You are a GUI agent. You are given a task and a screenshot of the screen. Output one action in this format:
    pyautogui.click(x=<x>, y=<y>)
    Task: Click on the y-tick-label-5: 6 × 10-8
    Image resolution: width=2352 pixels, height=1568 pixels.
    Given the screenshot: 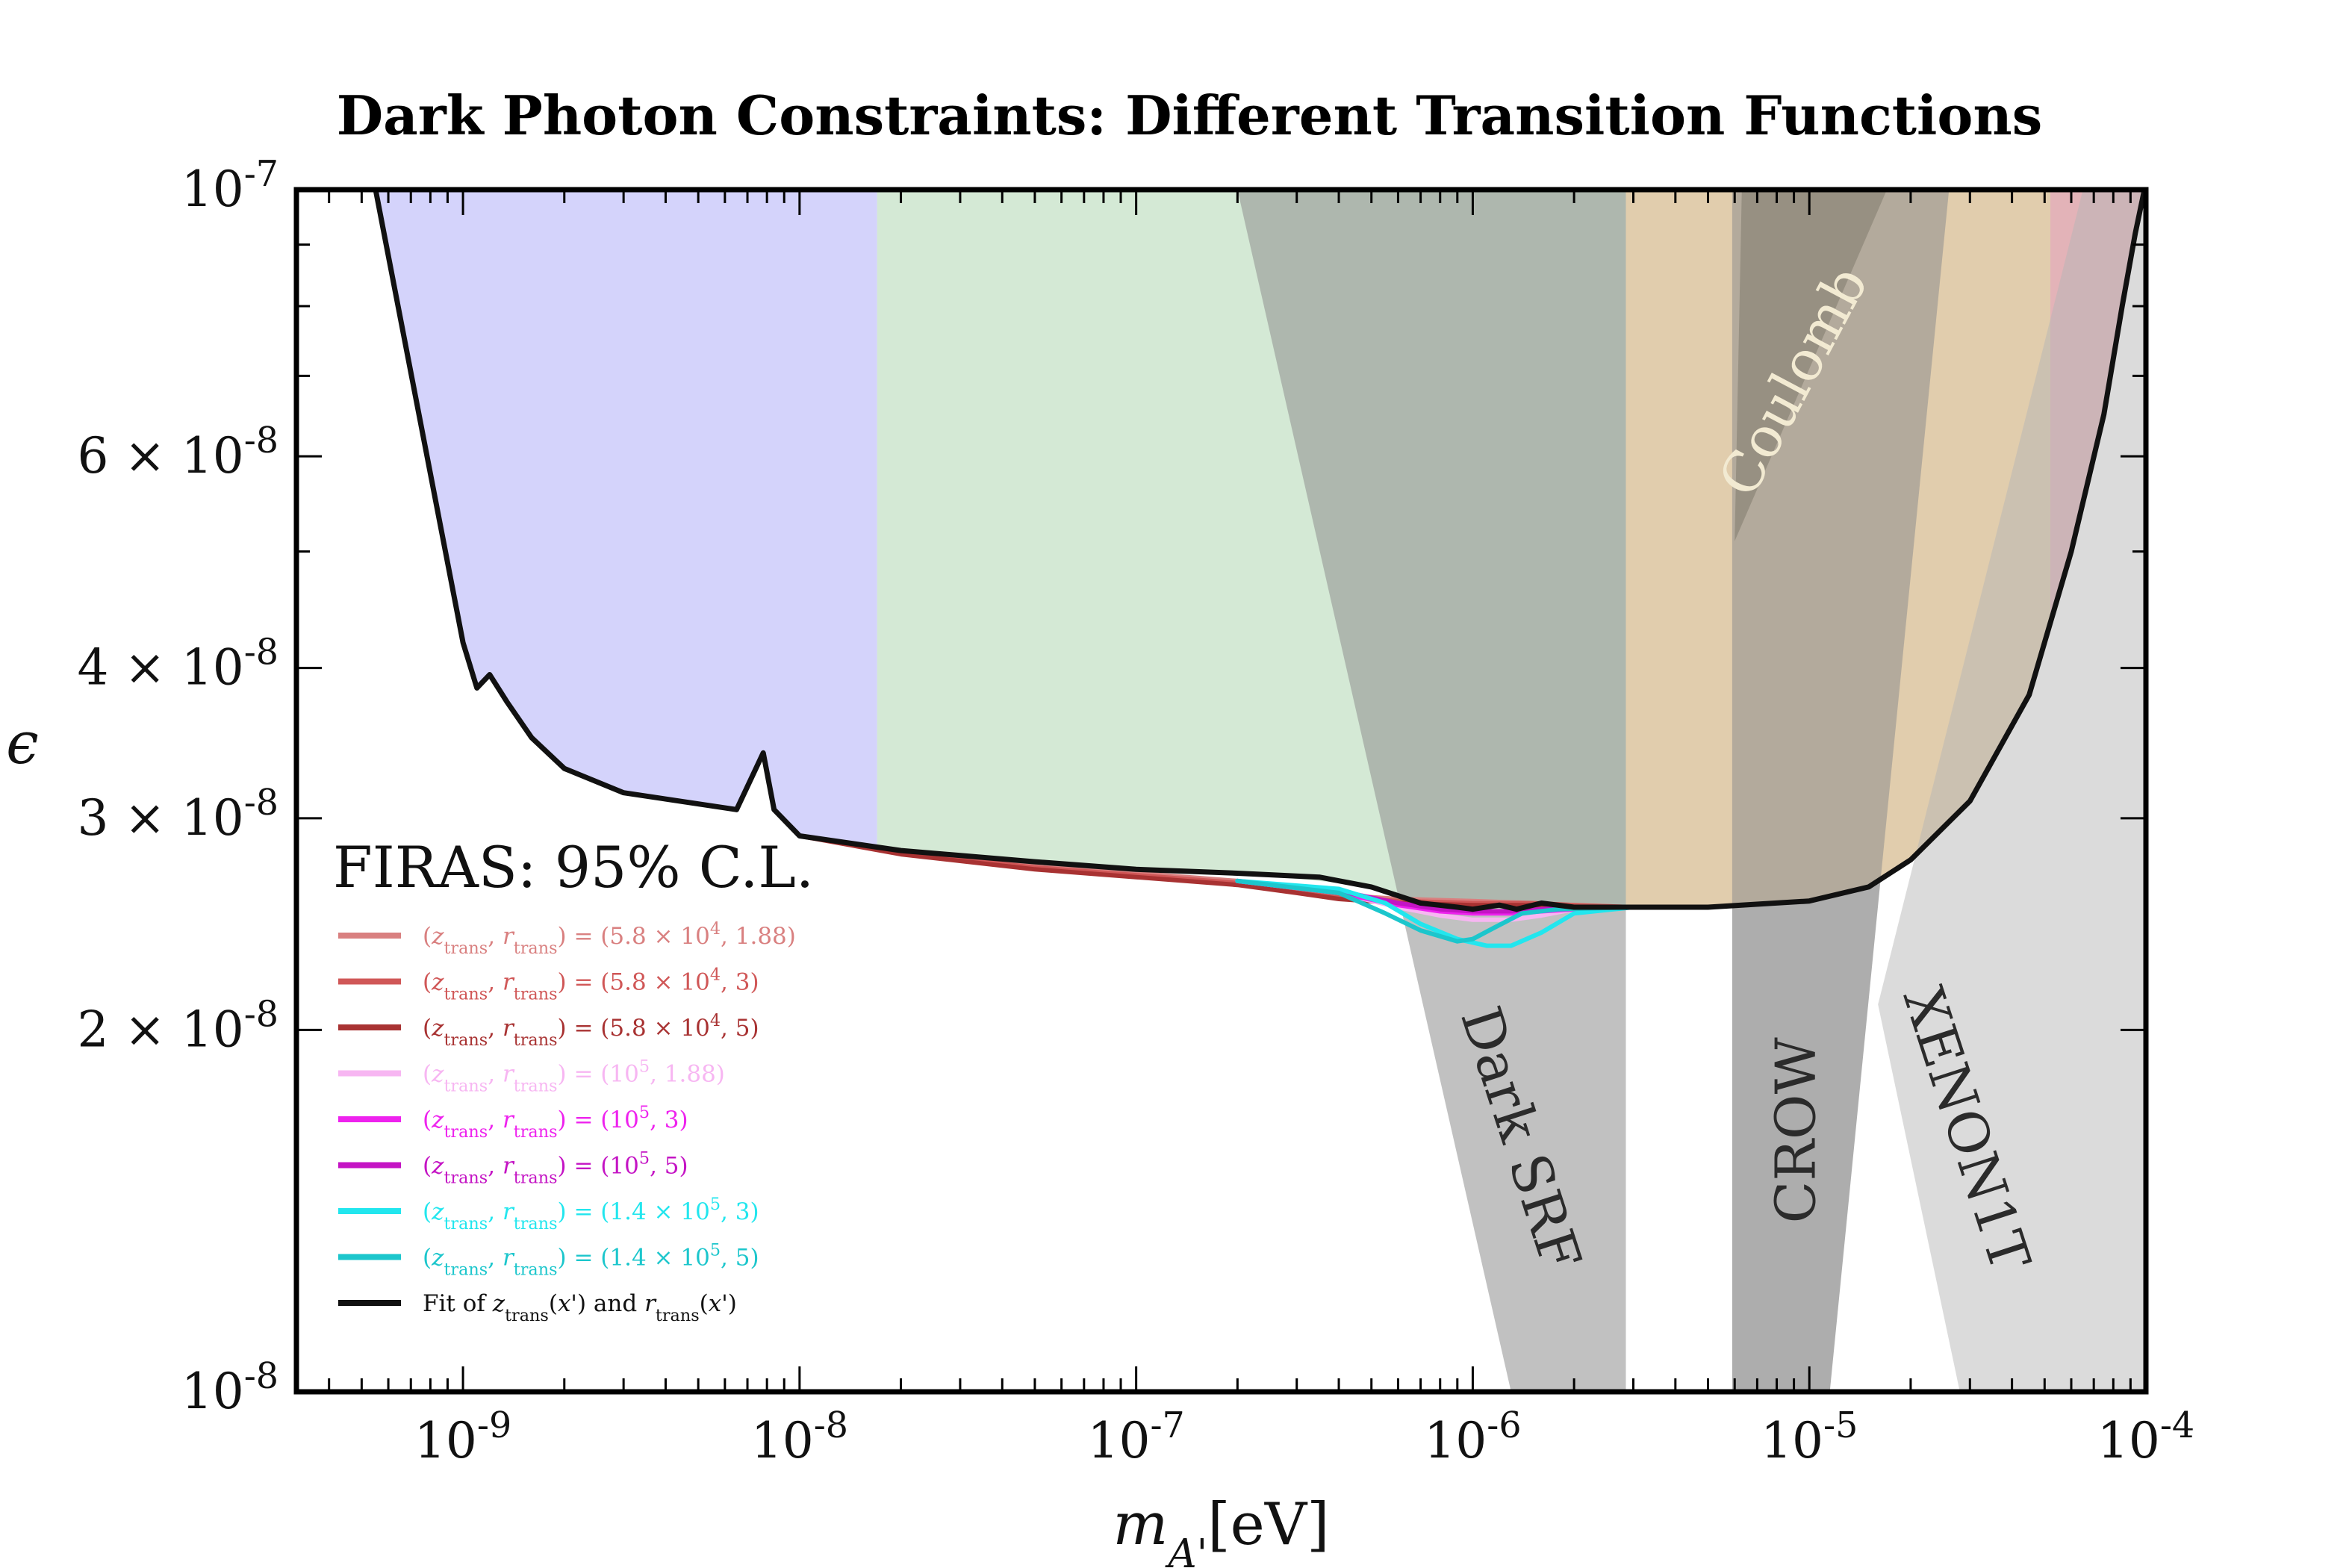 What is the action you would take?
    pyautogui.click(x=178, y=452)
    